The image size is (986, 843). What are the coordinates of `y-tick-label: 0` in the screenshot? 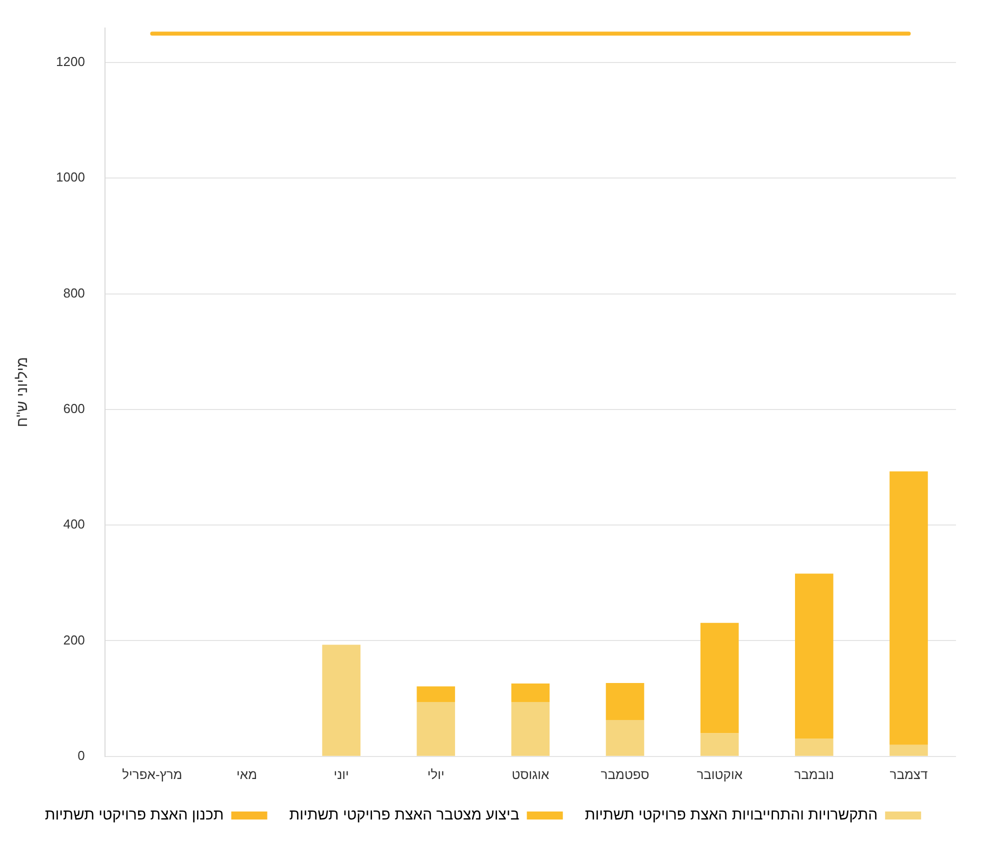 It's located at (81, 755).